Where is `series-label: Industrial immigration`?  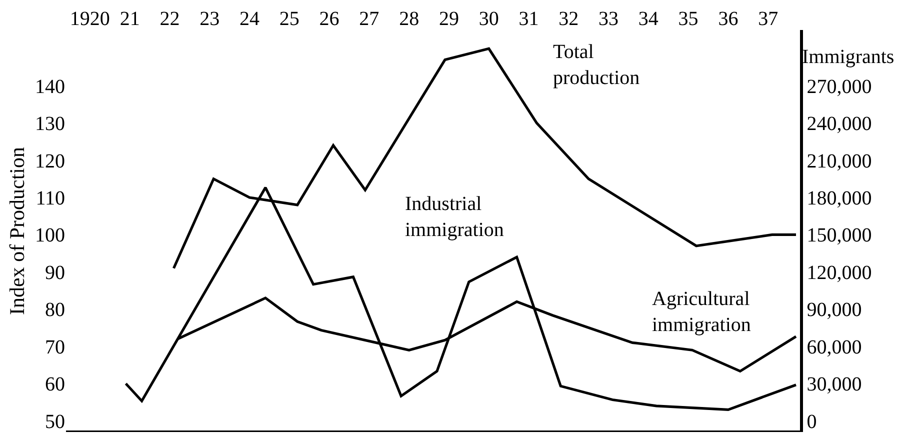
series-label: Industrial immigration is located at coordinates (454, 217).